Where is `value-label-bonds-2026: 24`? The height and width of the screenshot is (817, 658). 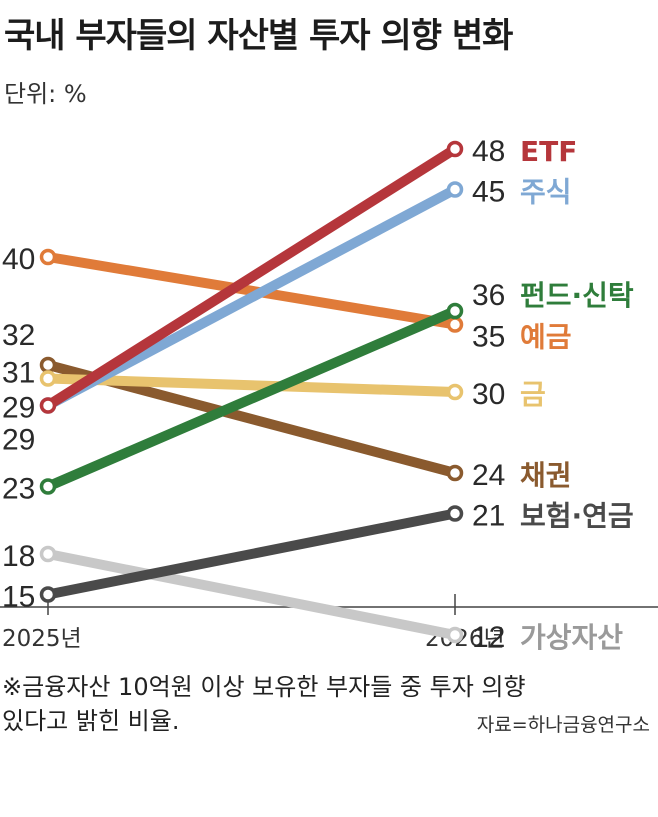 value-label-bonds-2026: 24 is located at coordinates (488, 475).